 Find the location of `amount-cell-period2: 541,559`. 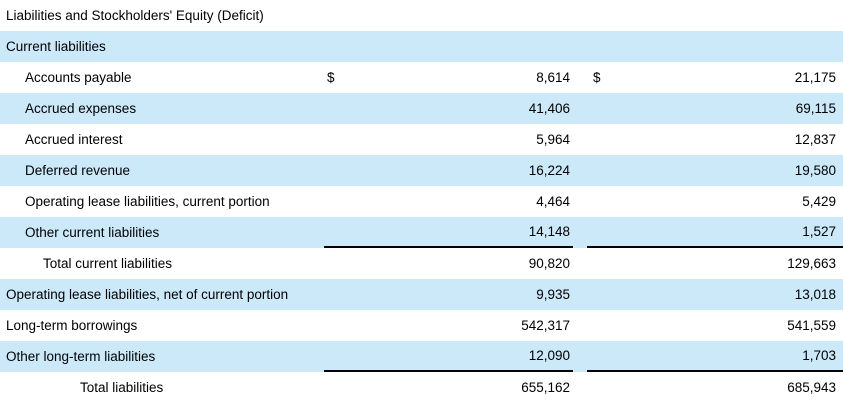

amount-cell-period2: 541,559 is located at coordinates (715, 325).